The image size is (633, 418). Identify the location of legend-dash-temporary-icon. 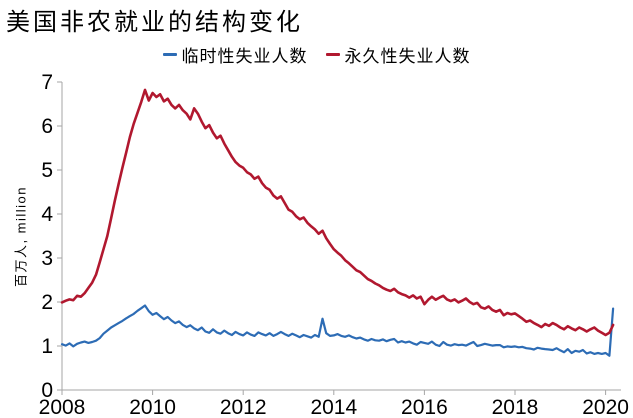
(169, 54).